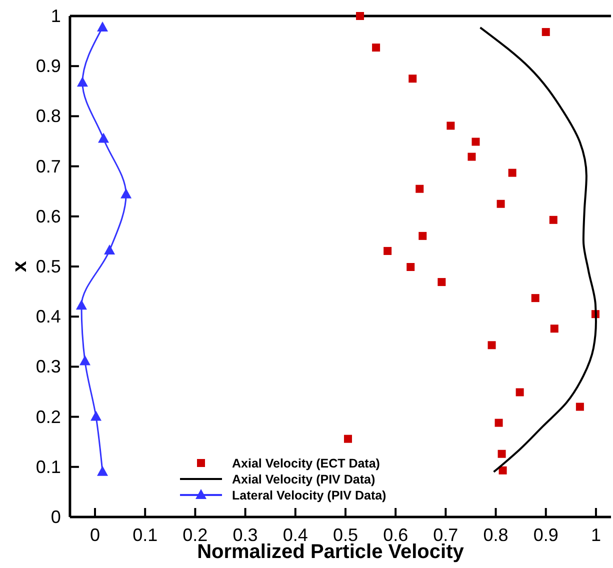  Describe the element at coordinates (48, 316) in the screenshot. I see `y-tick-label: 0.4` at that location.